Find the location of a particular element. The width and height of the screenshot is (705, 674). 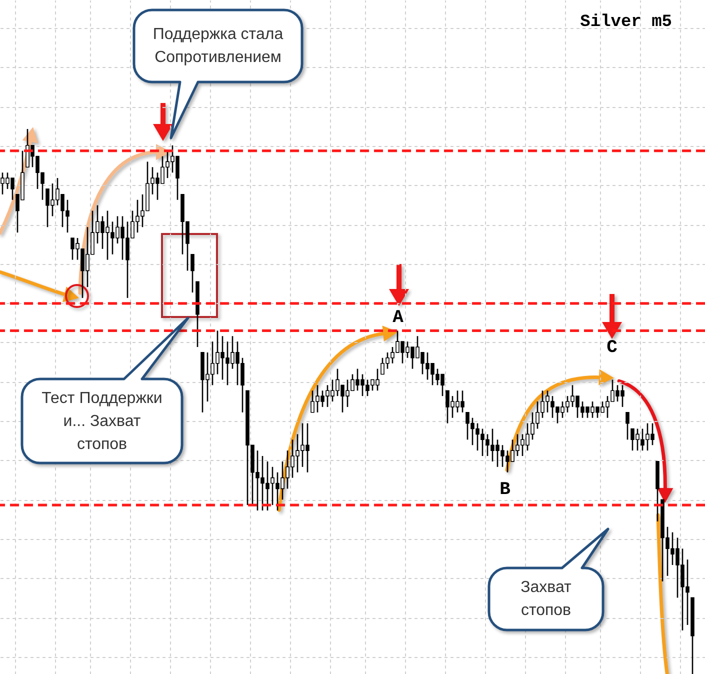

chart-title: Silver m5 is located at coordinates (626, 23).